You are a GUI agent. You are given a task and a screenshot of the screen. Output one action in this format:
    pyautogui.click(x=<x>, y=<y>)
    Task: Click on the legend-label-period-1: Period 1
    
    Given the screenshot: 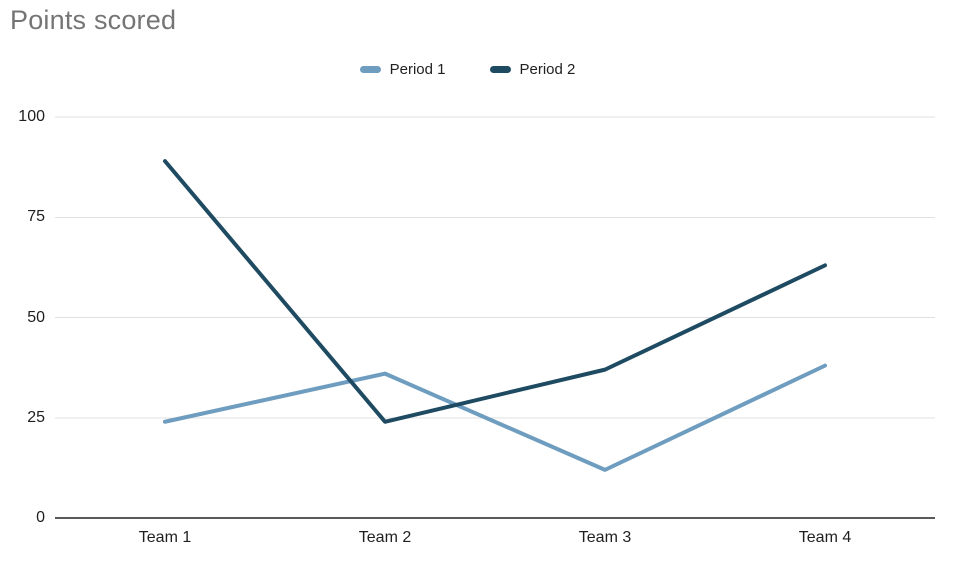 What is the action you would take?
    pyautogui.click(x=417, y=69)
    